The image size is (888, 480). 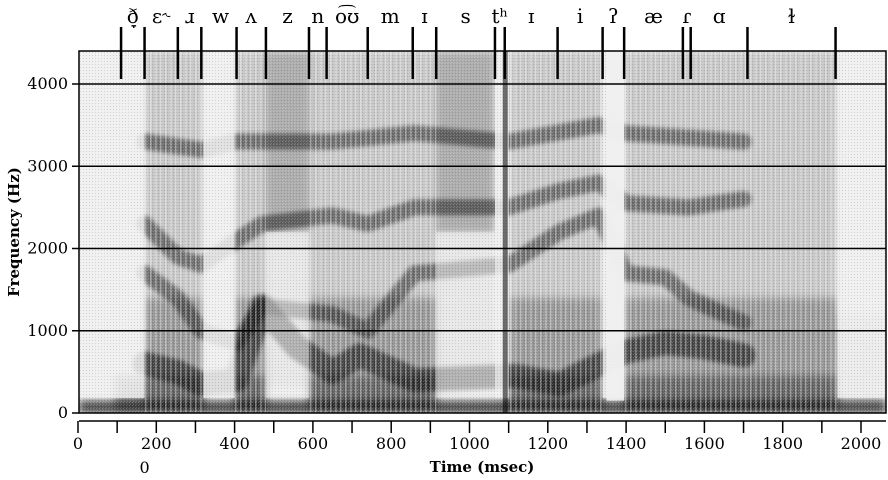 I want to click on segment-label: tʰ, so click(x=499, y=16).